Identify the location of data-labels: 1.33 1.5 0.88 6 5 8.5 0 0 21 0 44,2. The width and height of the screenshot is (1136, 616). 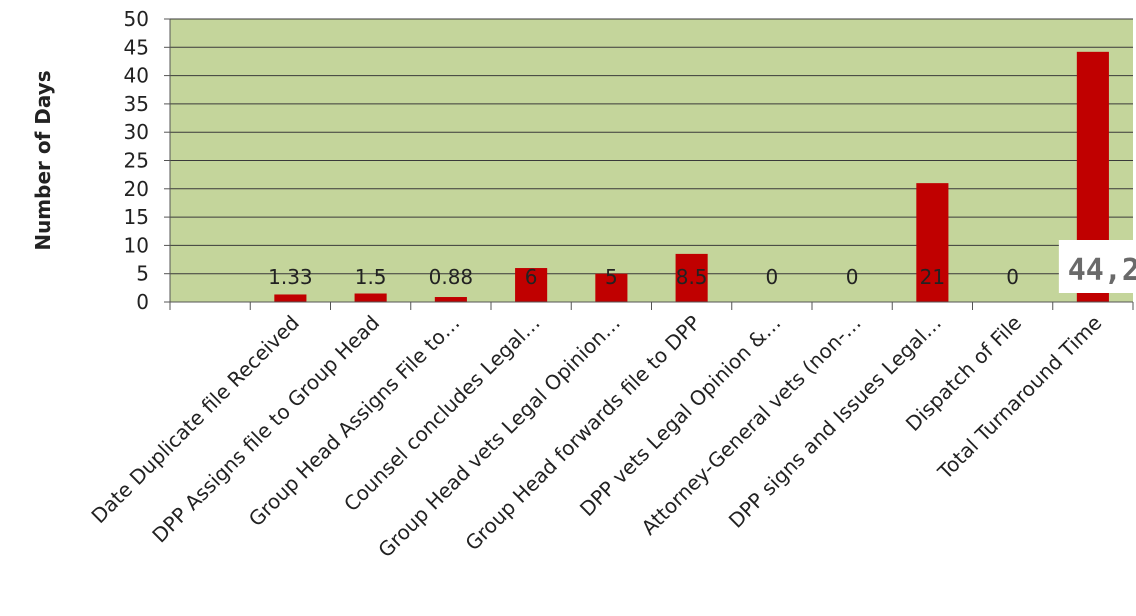
(702, 266).